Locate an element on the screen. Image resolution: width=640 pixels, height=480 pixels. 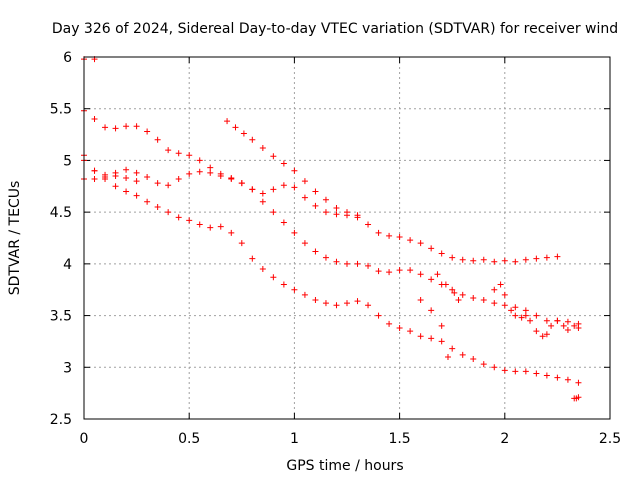
x-axis-label: GPS time / hours is located at coordinates (344, 466).